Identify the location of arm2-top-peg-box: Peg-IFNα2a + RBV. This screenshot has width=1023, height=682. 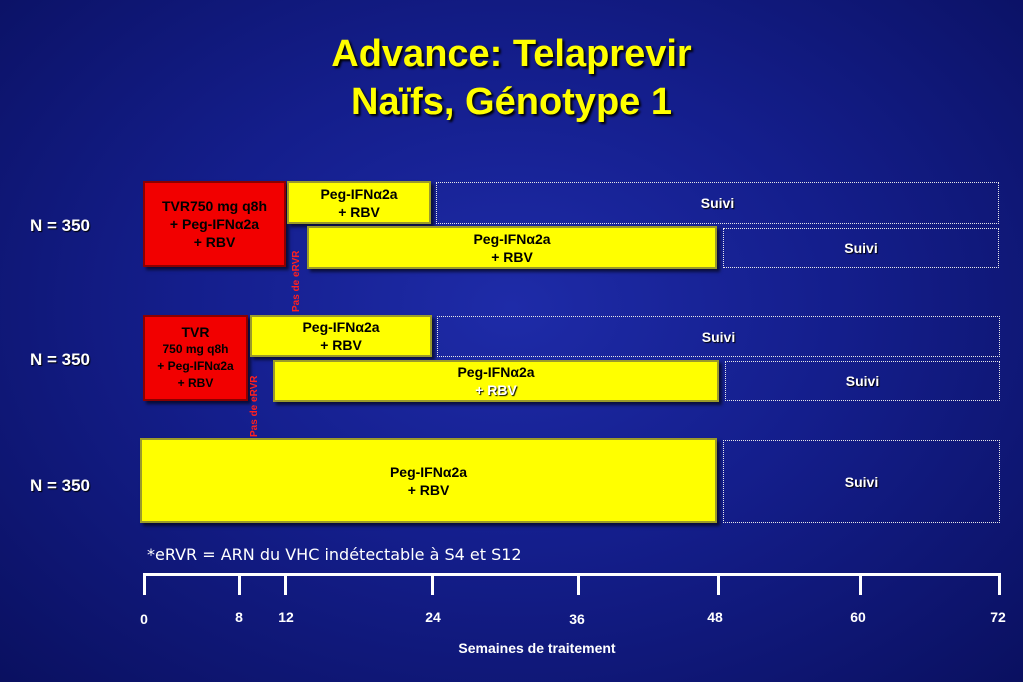
(341, 336).